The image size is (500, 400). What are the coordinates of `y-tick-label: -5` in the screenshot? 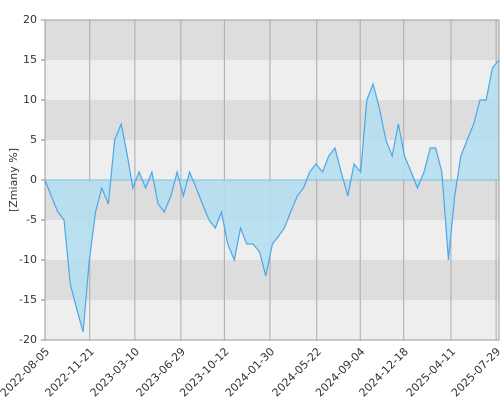 It's located at (31, 219).